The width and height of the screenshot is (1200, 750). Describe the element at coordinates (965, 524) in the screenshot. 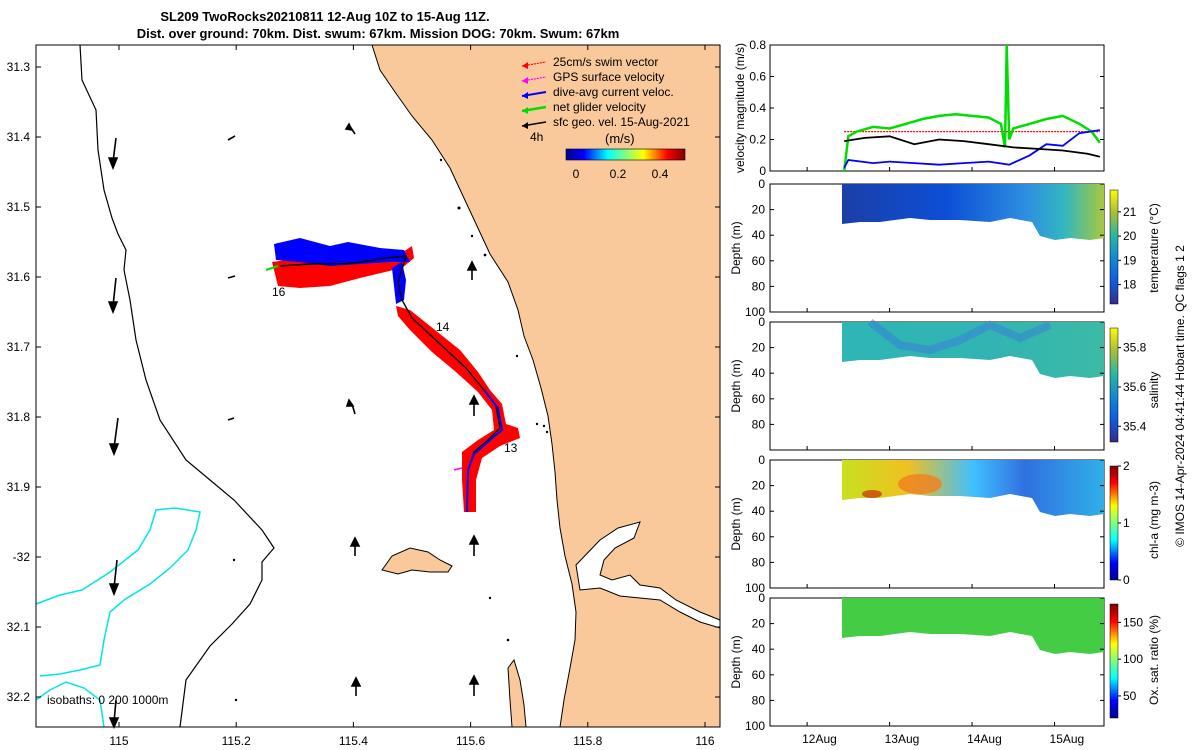

I see `chl-panel: chl-a (mg m-3)` at that location.